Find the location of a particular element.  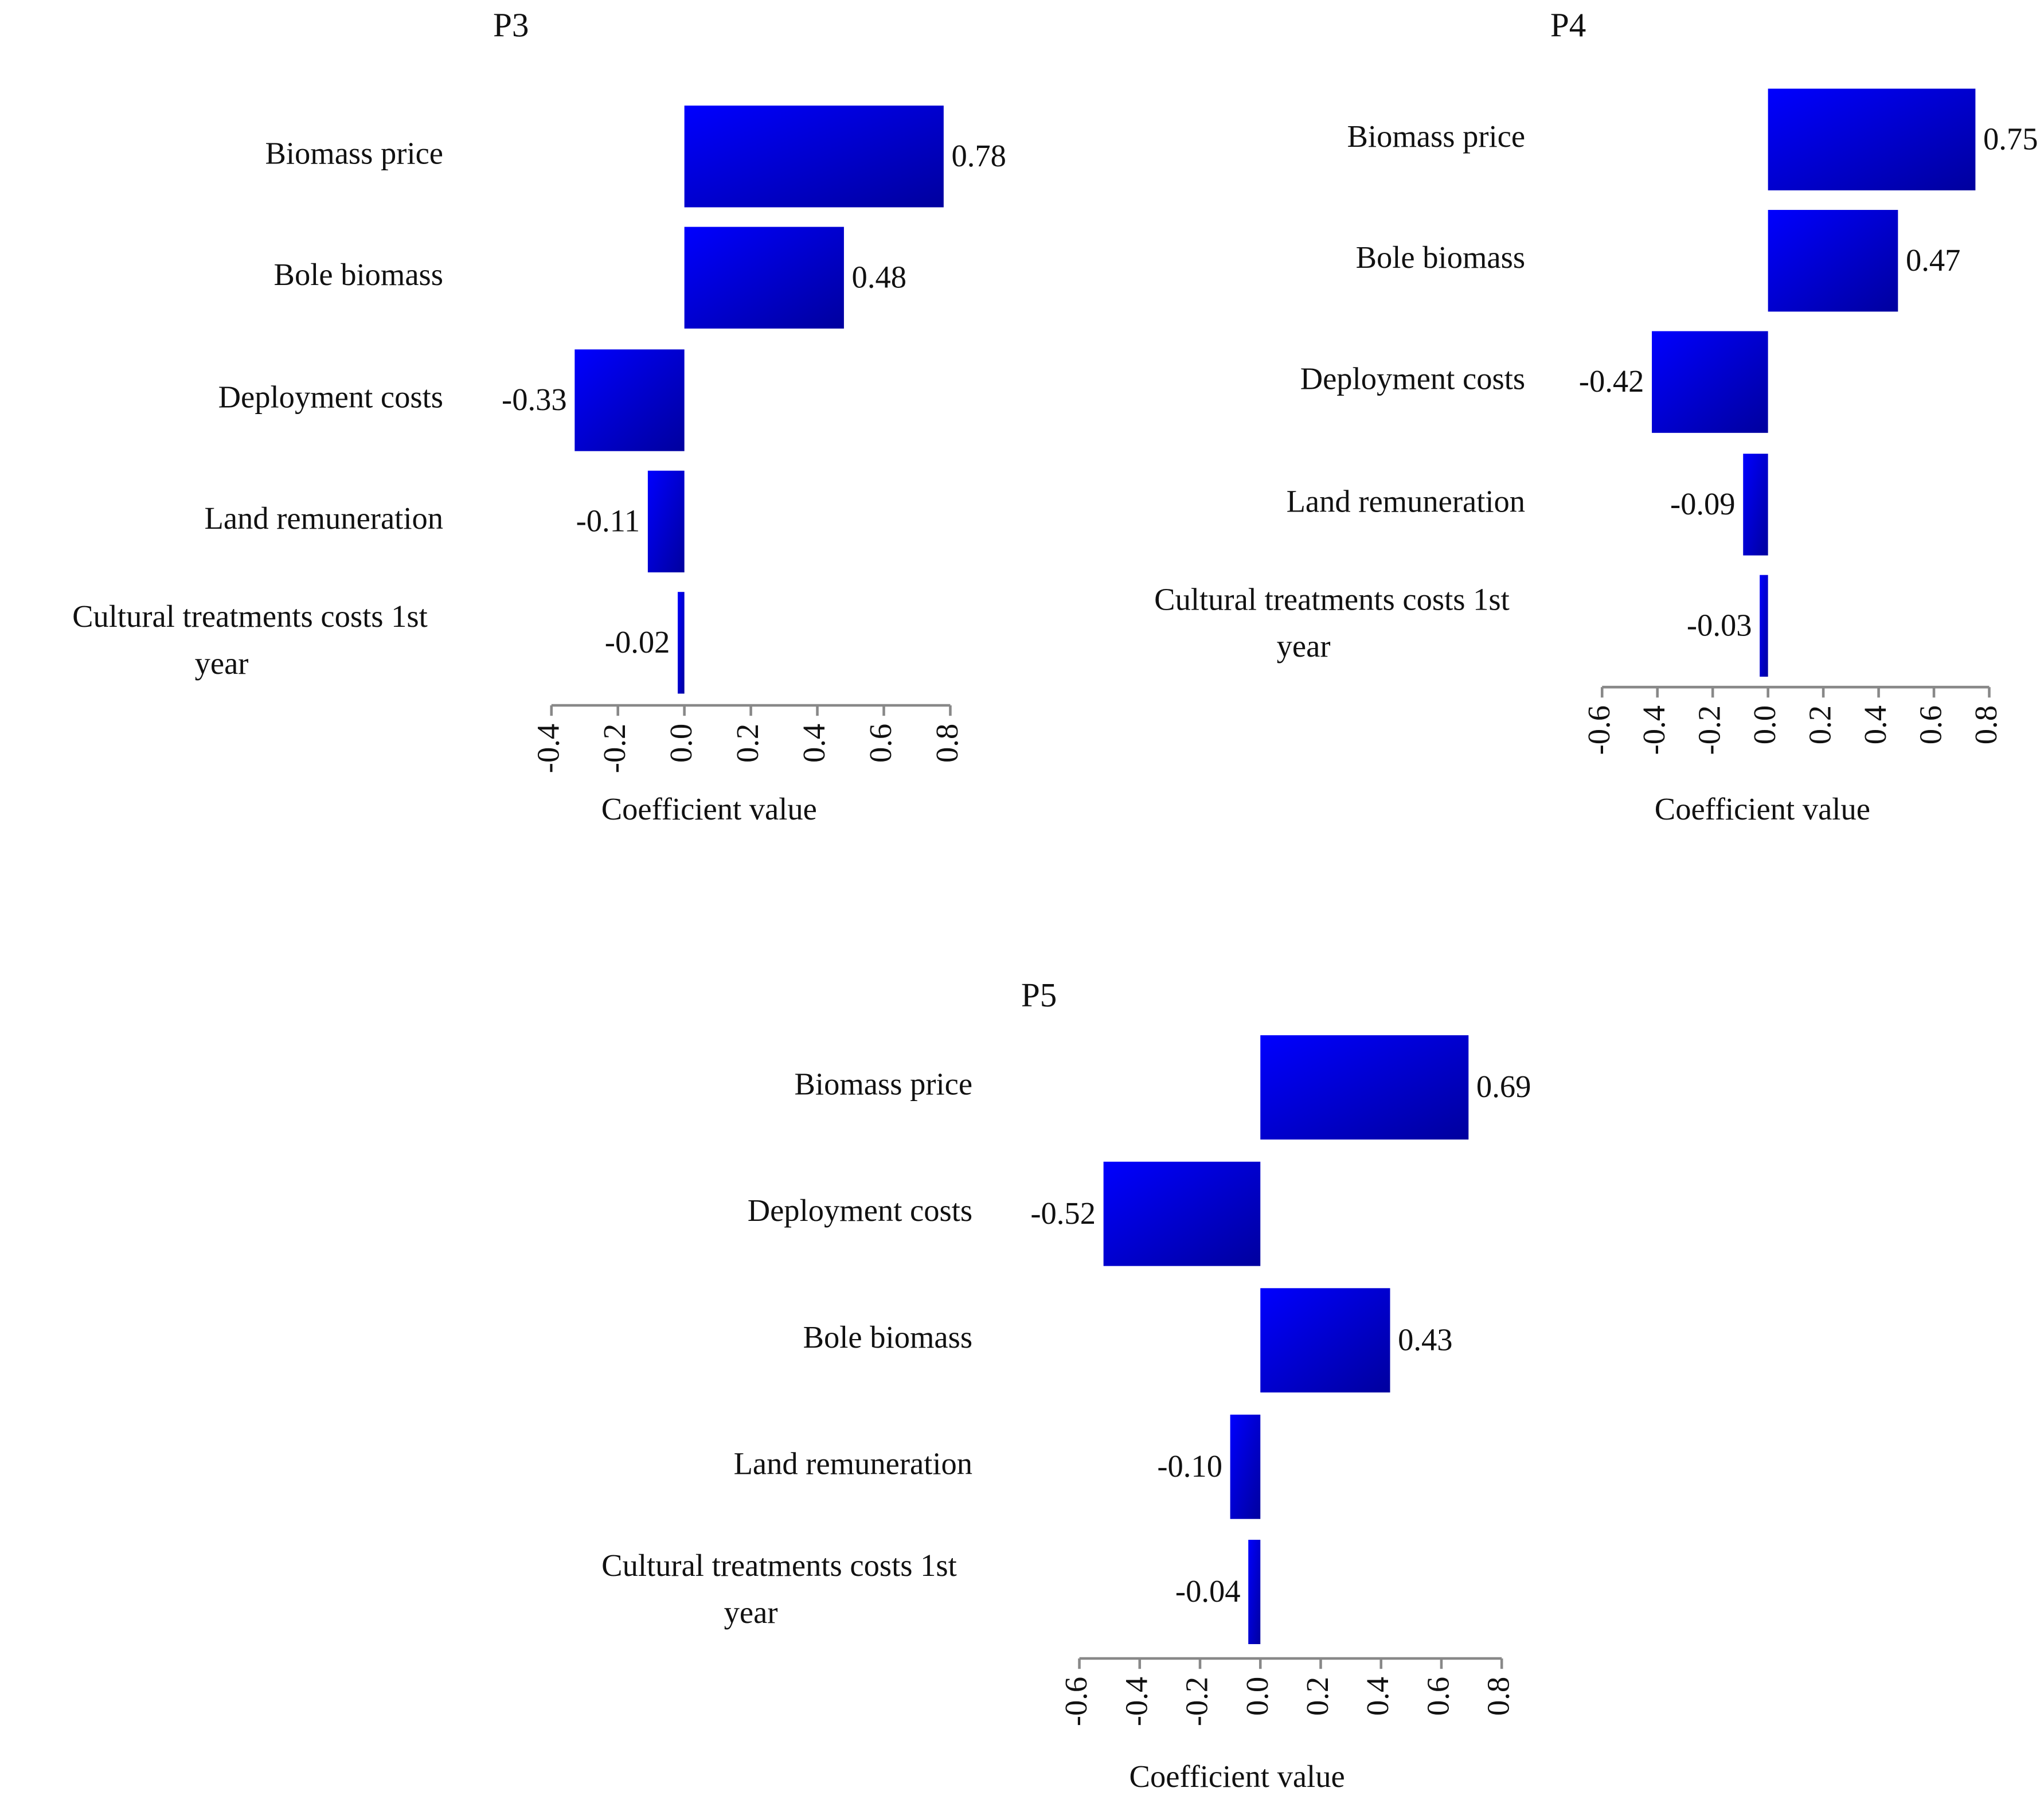

chart-title: P4 is located at coordinates (1568, 25).